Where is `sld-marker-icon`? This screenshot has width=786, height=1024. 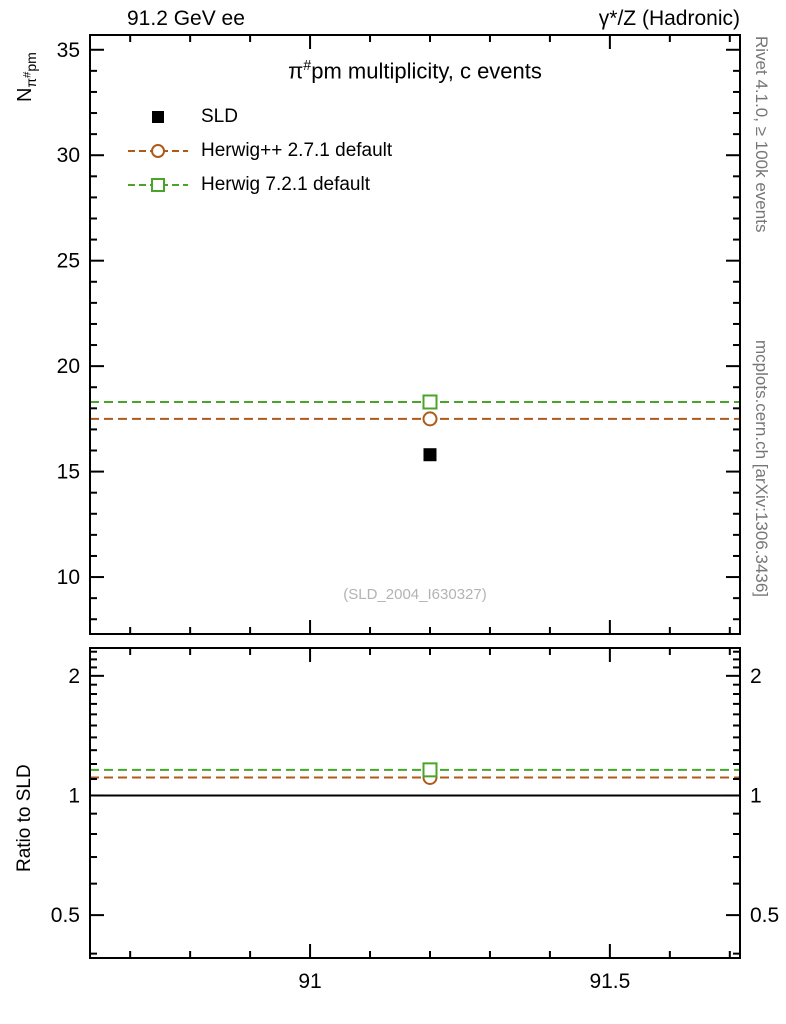
sld-marker-icon is located at coordinates (158, 117).